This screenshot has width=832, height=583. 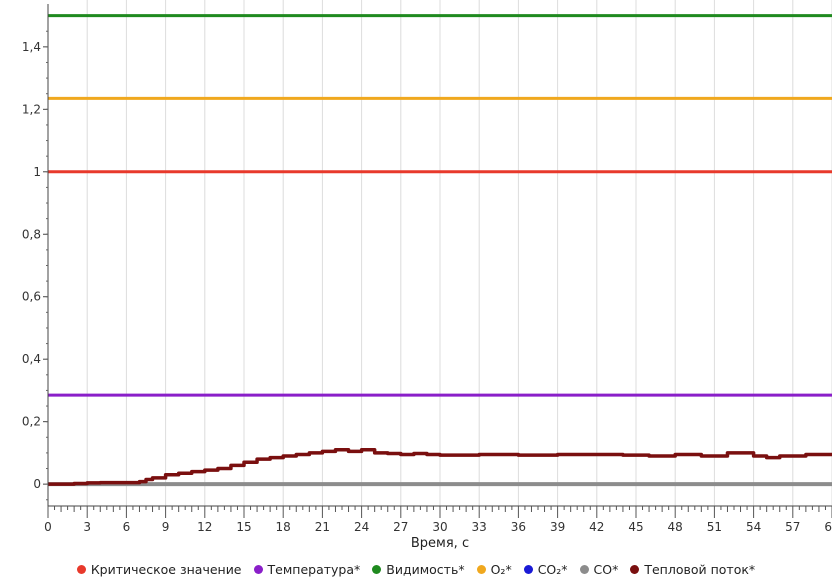 I want to click on legend-label: Критическое значение, so click(x=166, y=569).